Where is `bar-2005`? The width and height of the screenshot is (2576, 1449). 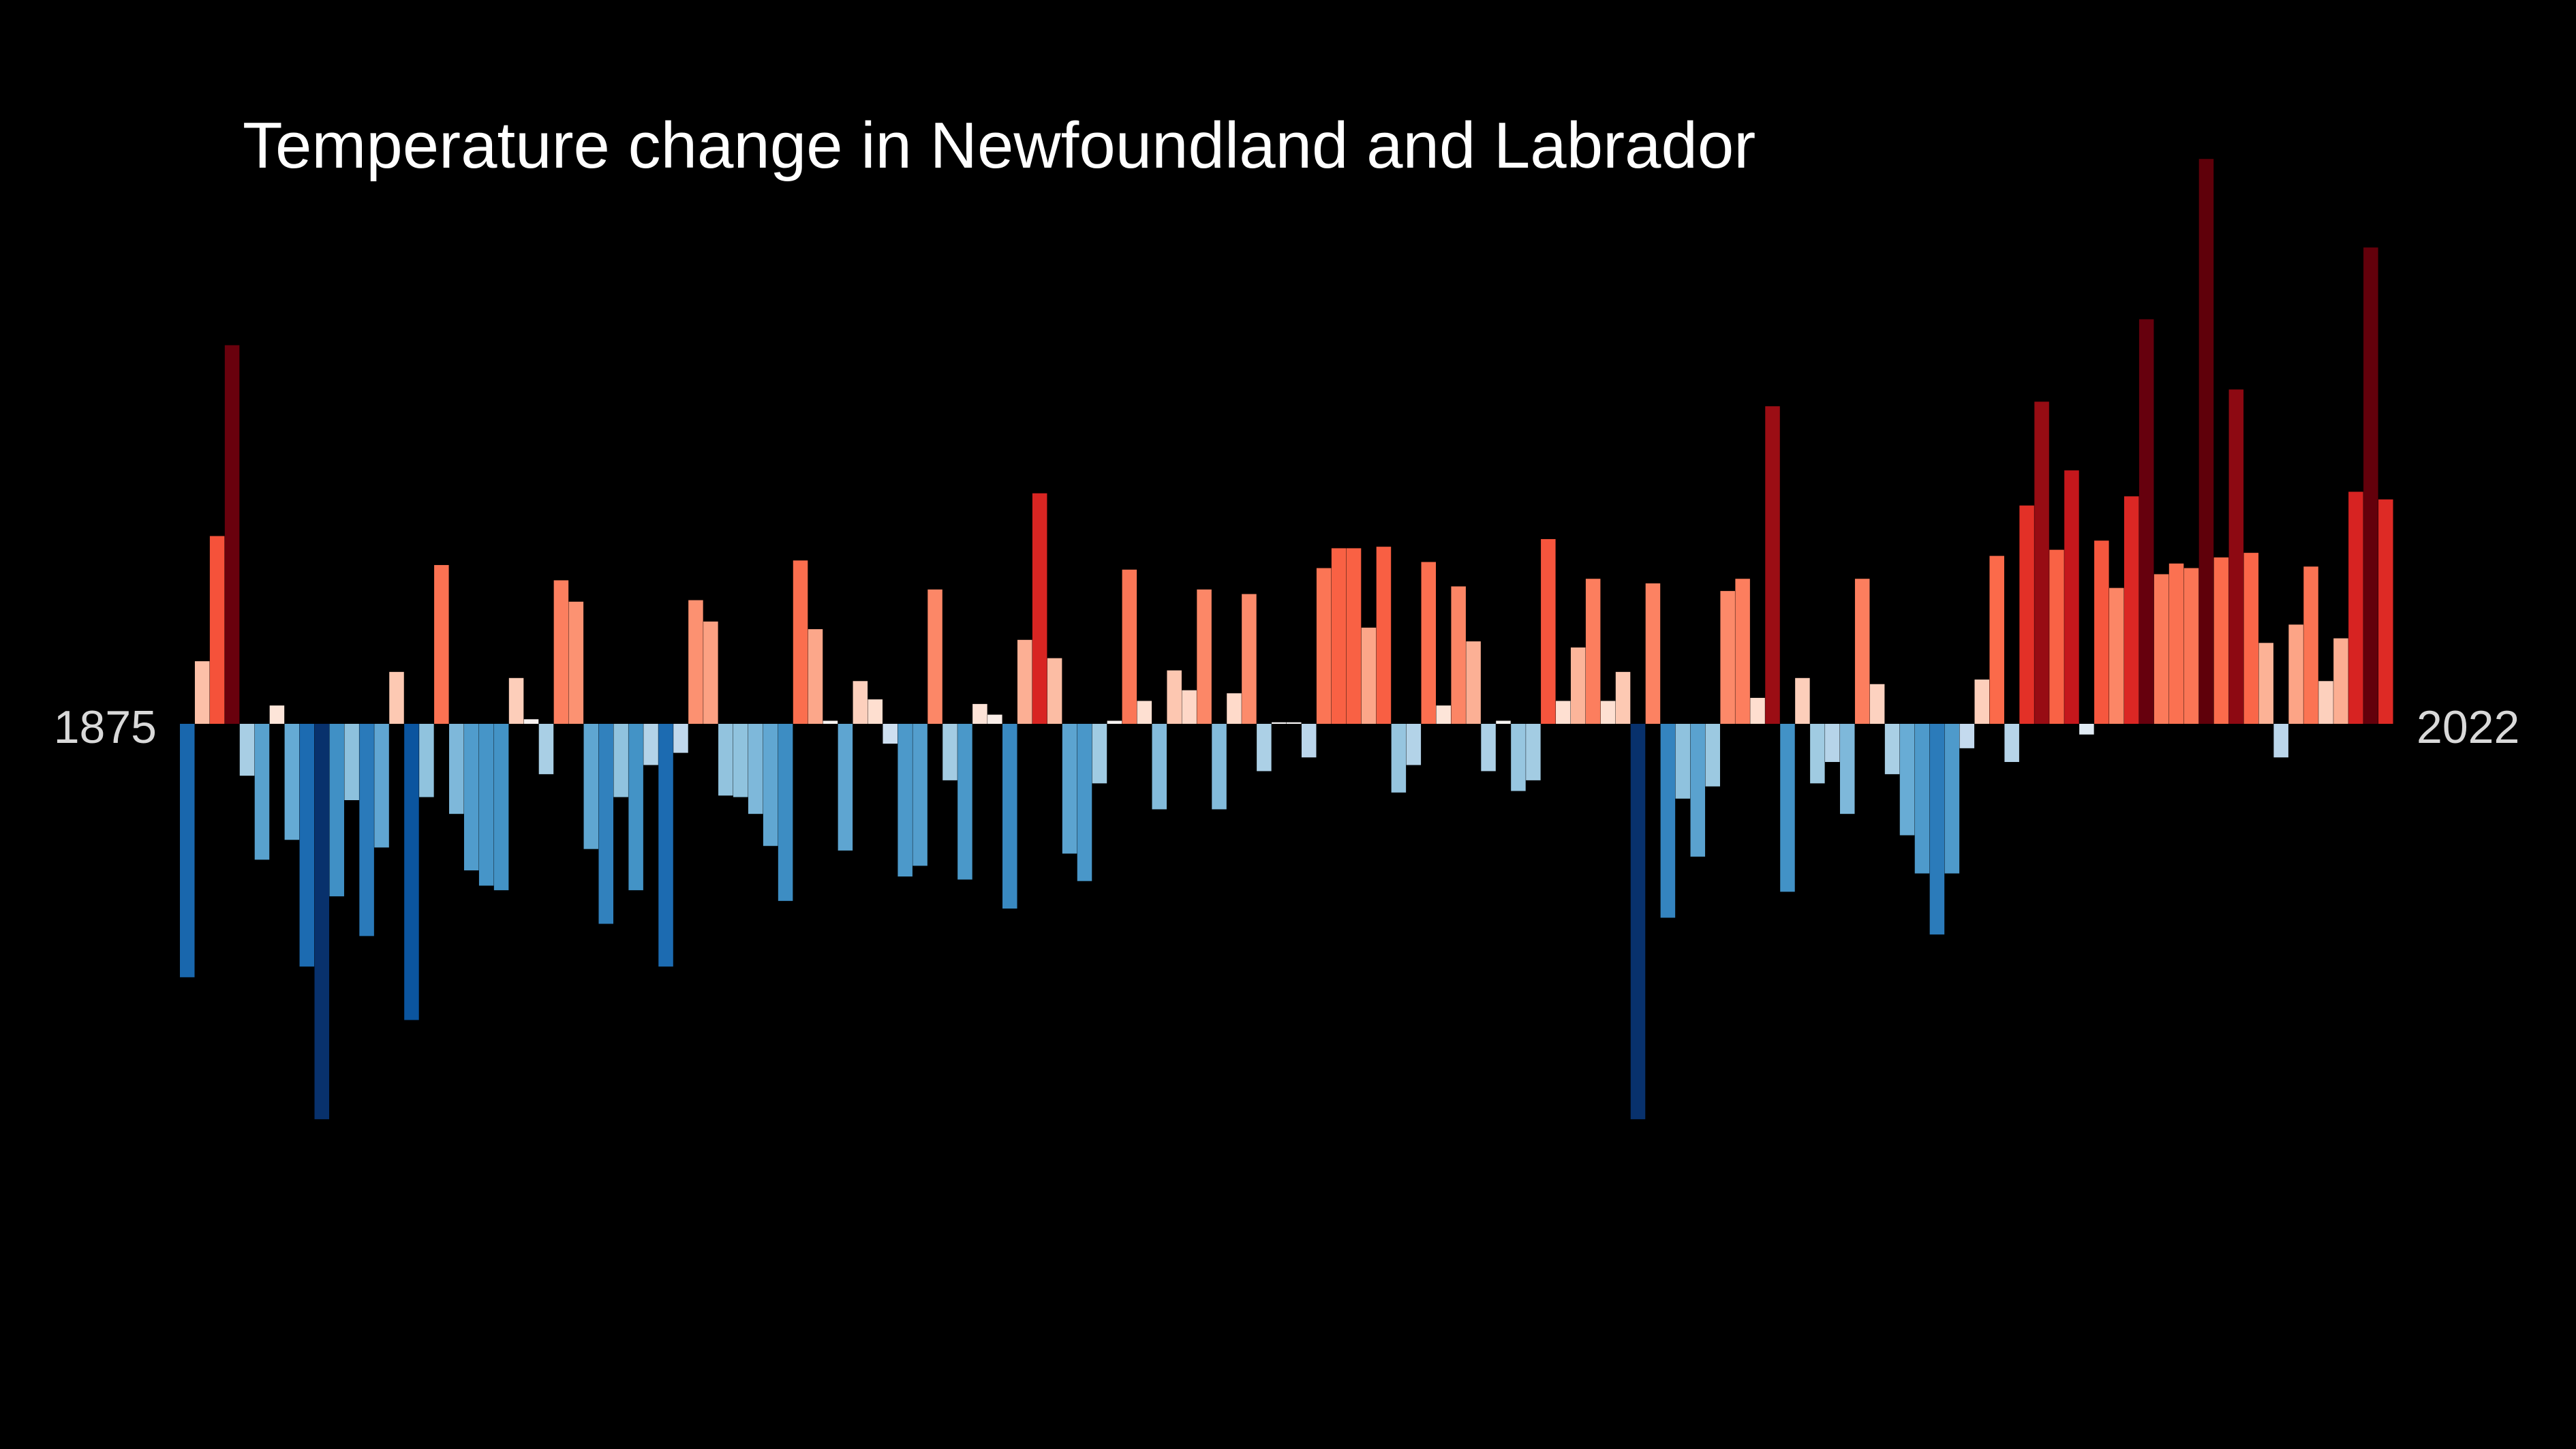 bar-2005 is located at coordinates (2131, 610).